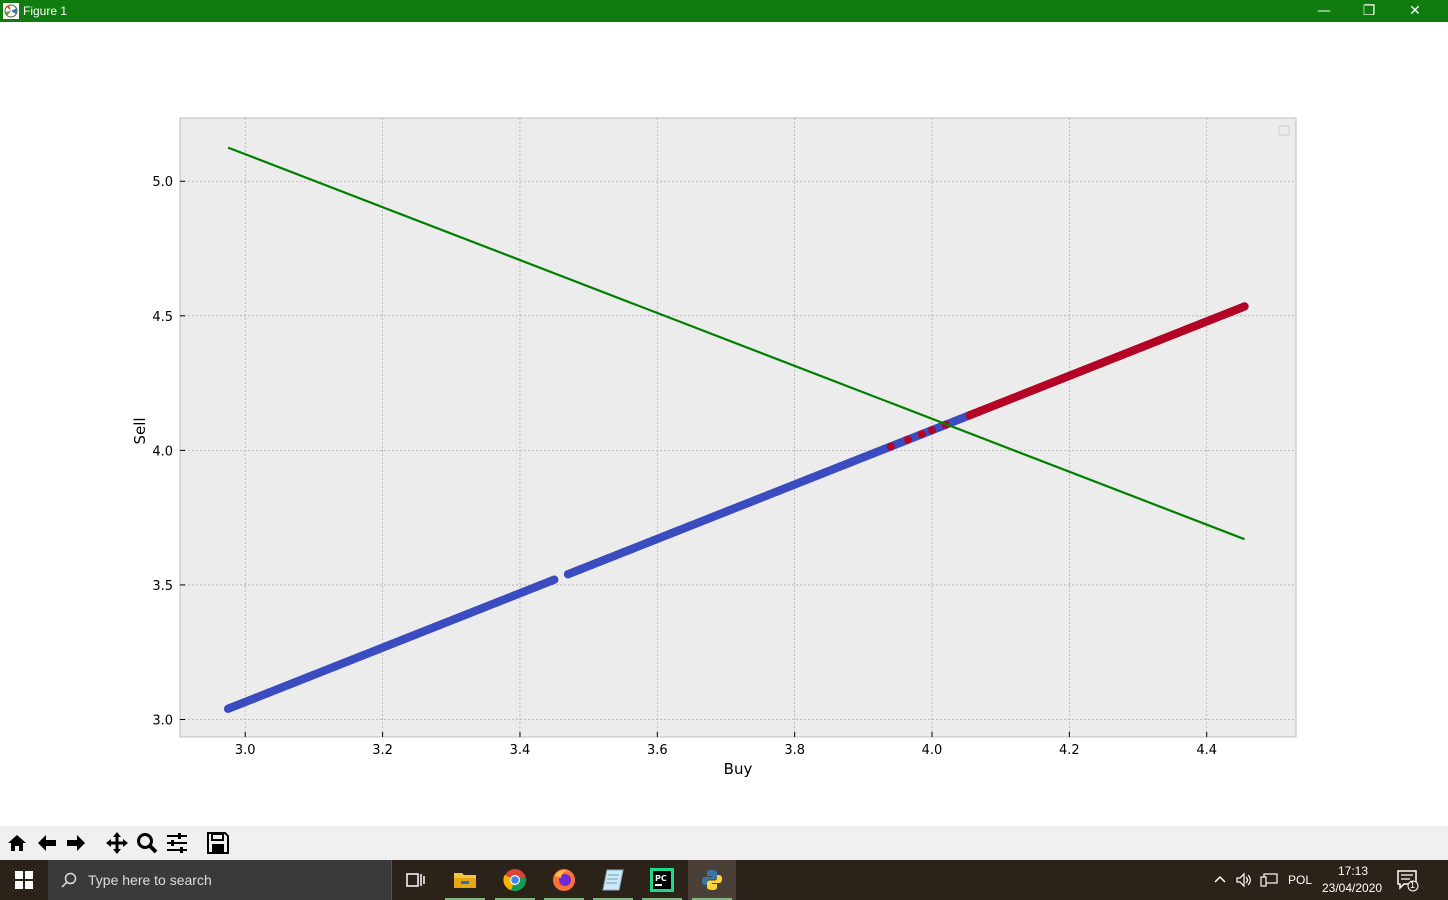 This screenshot has height=900, width=1448. What do you see at coordinates (150, 880) in the screenshot?
I see `search-placeholder: Type here to search` at bounding box center [150, 880].